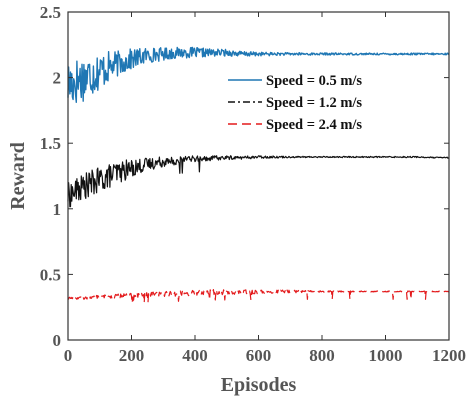  I want to click on legend-label: Speed = 2.4 m/s, so click(314, 125).